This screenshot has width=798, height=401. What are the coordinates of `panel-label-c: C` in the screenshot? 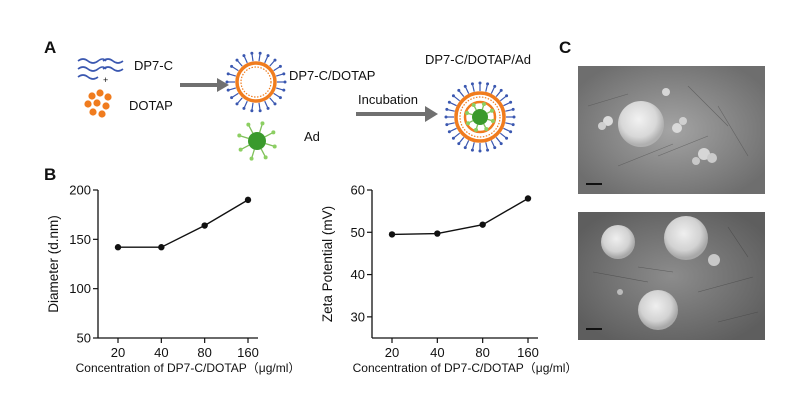 It's located at (565, 47).